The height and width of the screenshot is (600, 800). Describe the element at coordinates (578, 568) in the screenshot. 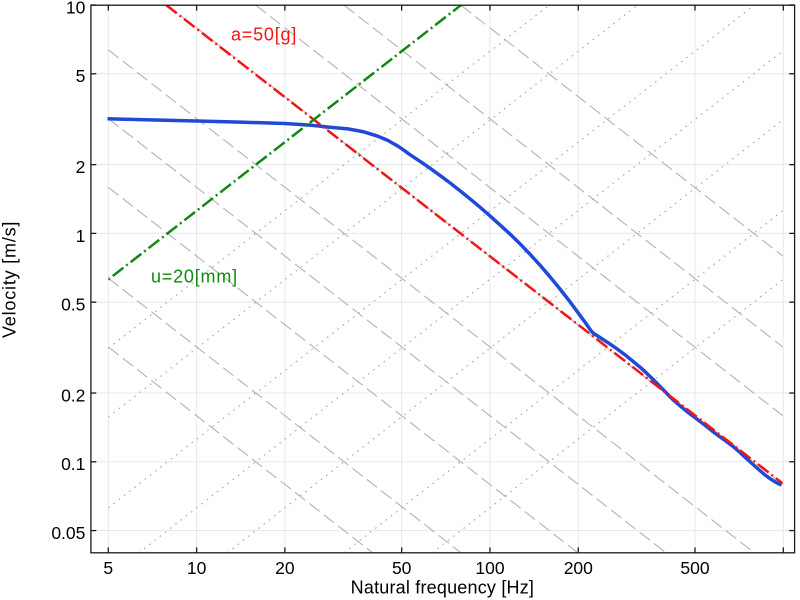

I see `svg-text: 200` at that location.